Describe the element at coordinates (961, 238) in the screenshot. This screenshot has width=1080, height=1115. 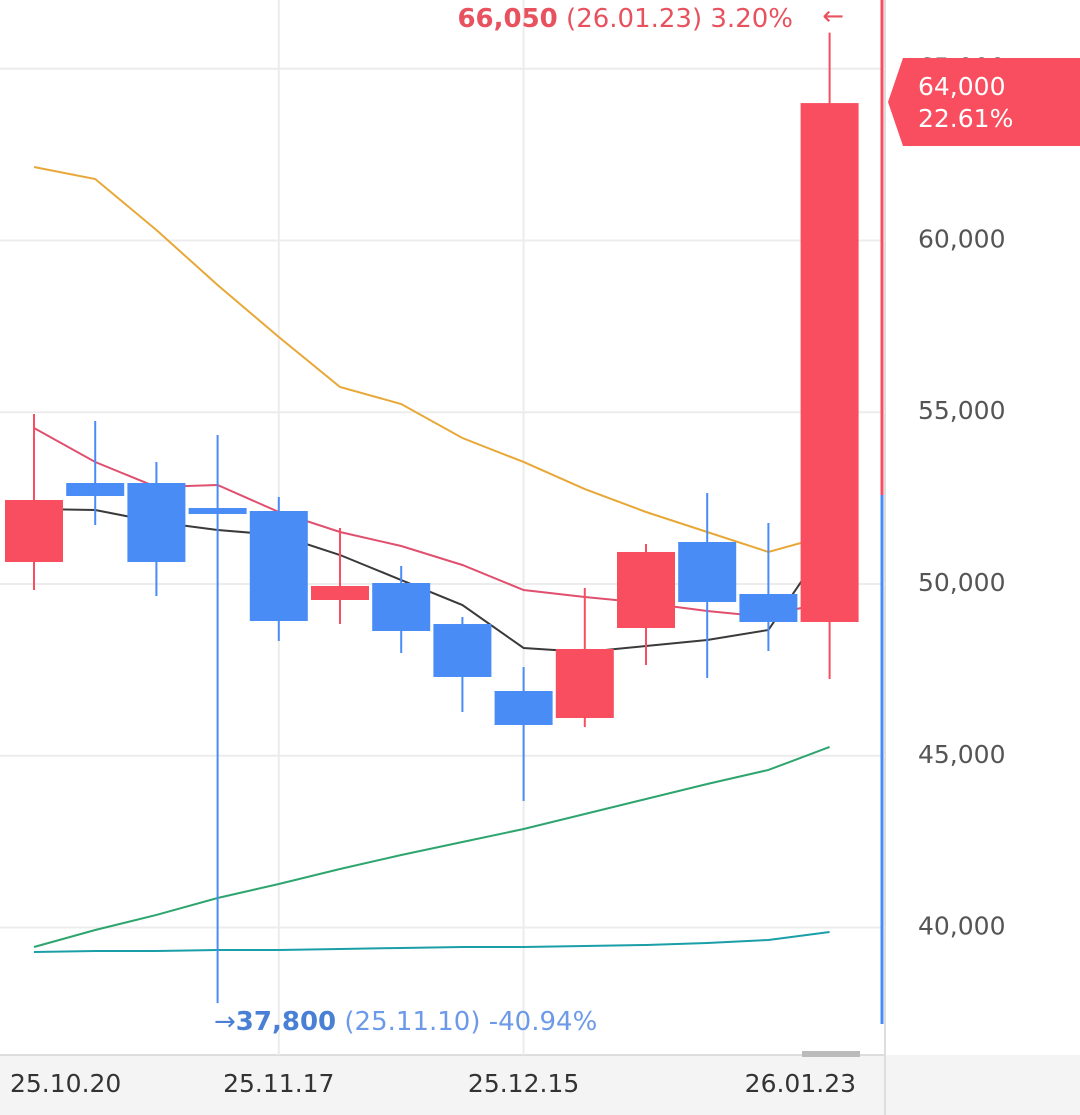
I see `y-tick-label: 60,000` at that location.